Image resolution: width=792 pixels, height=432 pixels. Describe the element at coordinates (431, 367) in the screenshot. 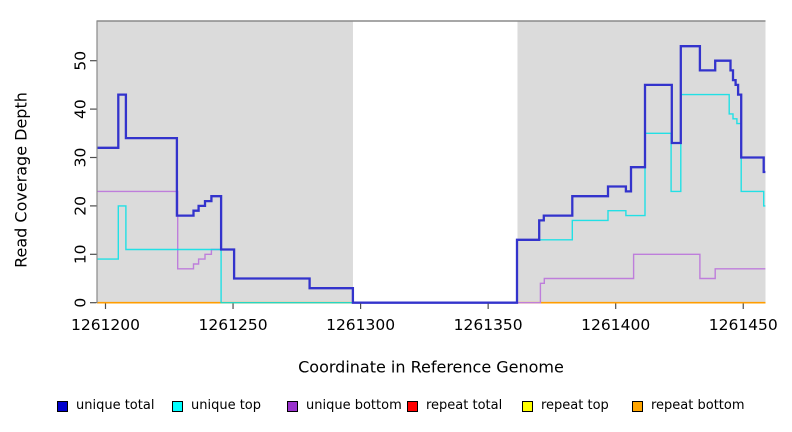

I see `x-axis-label: Coordinate in Reference Genome` at that location.